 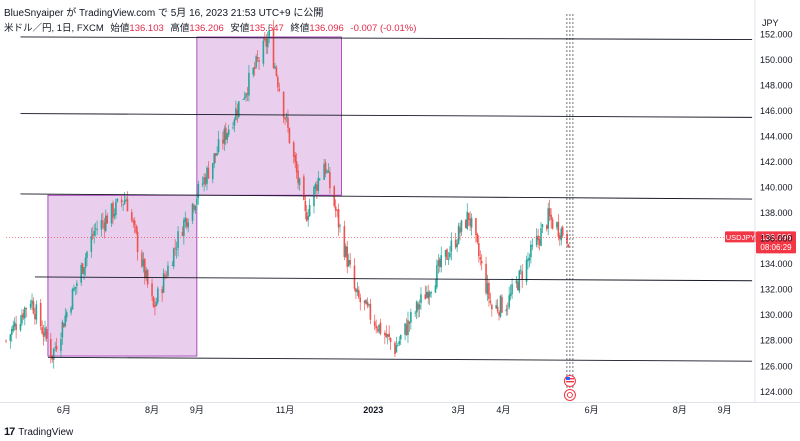 What do you see at coordinates (569, 395) in the screenshot?
I see `event-icon` at bounding box center [569, 395].